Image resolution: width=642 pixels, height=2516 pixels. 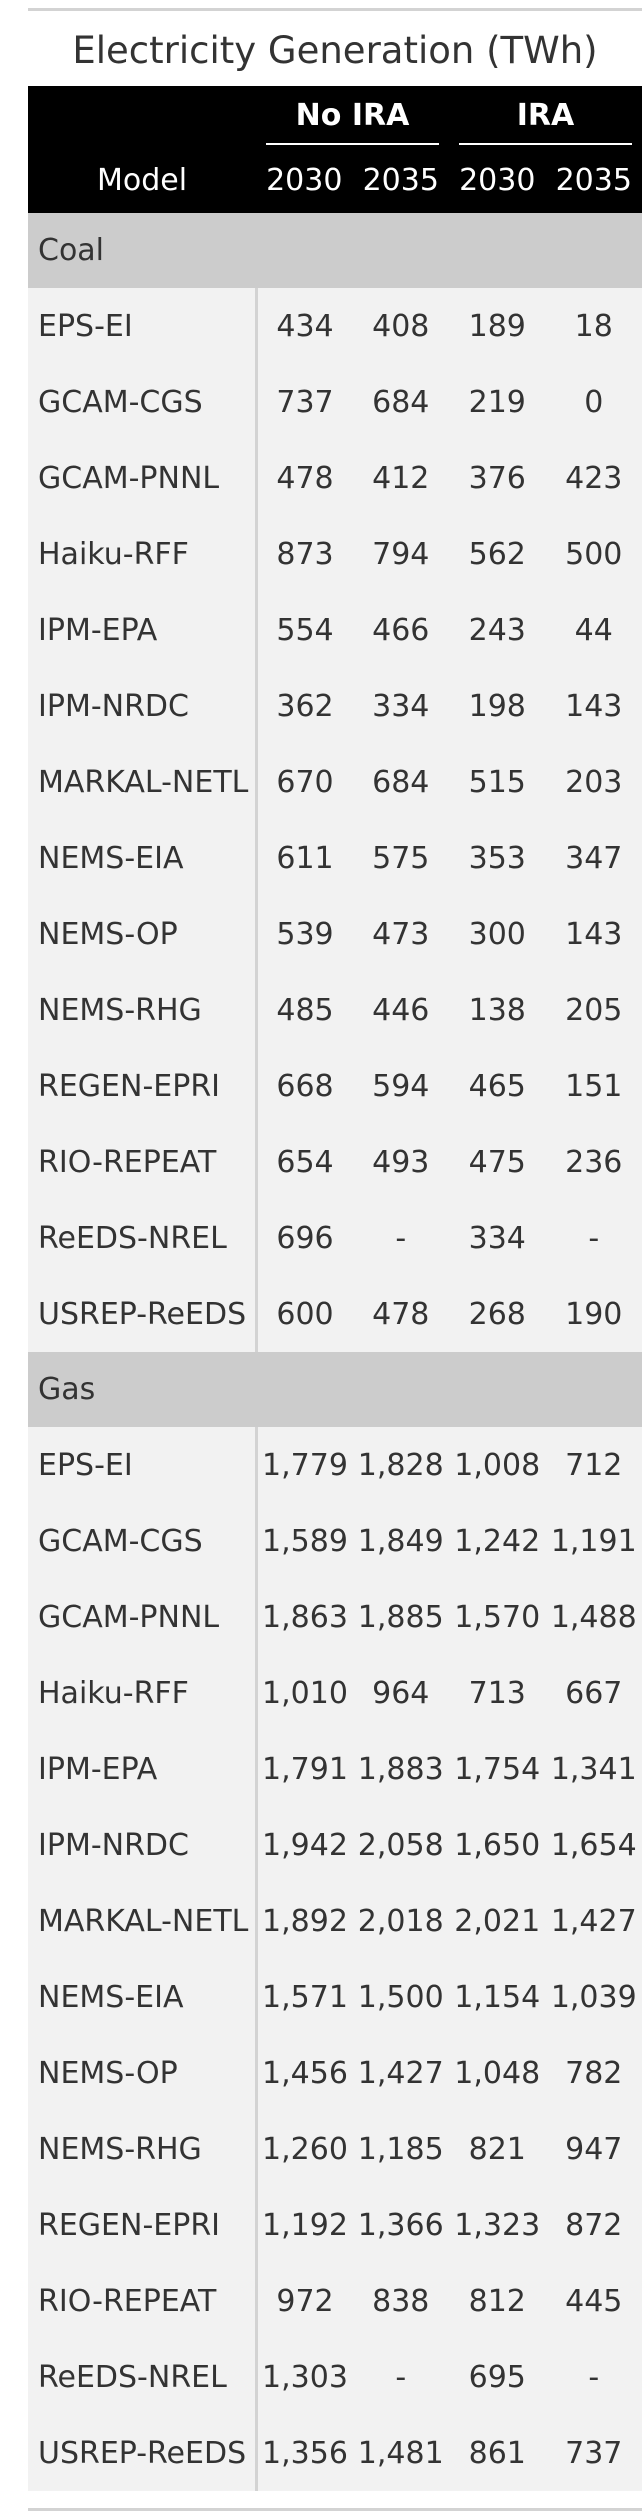 I want to click on table-row: ReEDS-NREL 696-334-, so click(x=335, y=1238).